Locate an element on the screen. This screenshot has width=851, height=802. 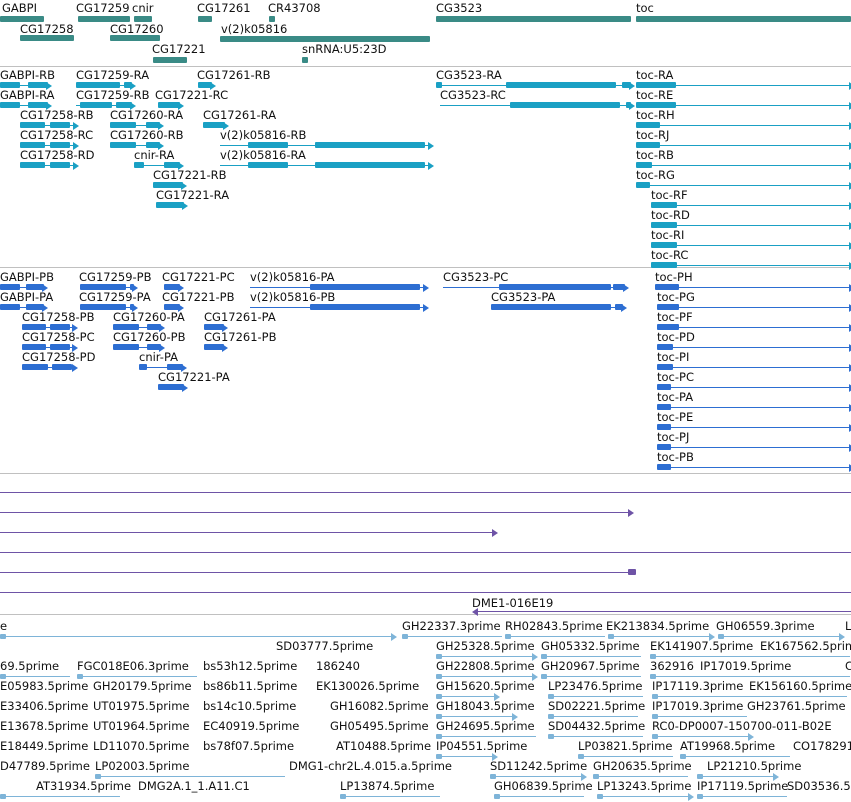
est-label-fgc018e06-3prime: FGC018E06.3prime is located at coordinates (133, 666).